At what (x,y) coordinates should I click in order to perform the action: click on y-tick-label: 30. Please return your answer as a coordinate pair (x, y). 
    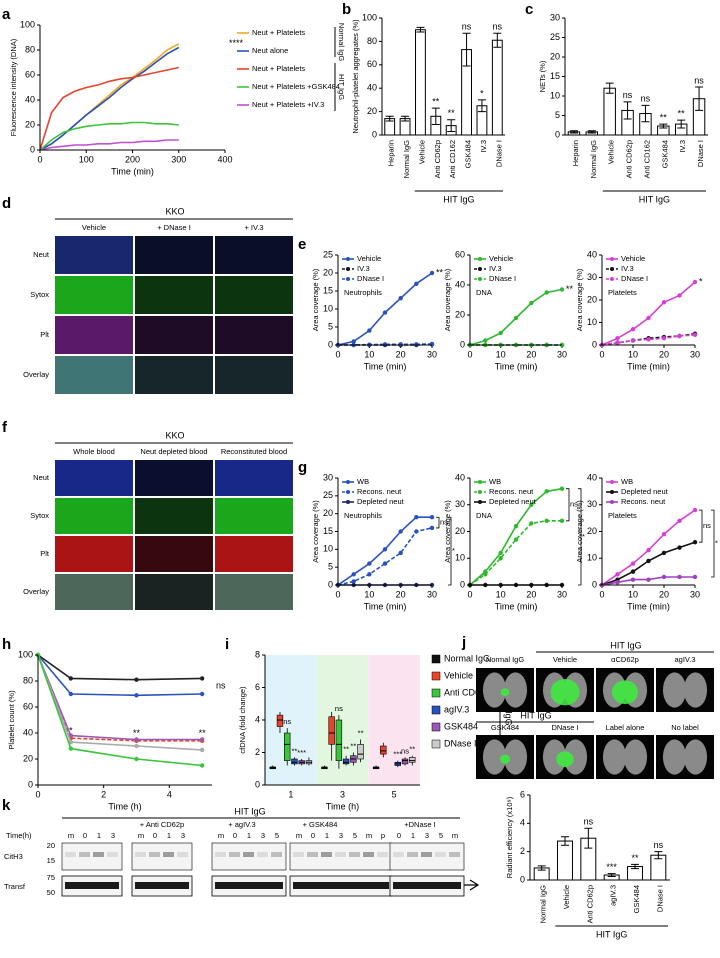
    Looking at the image, I should click on (592, 504).